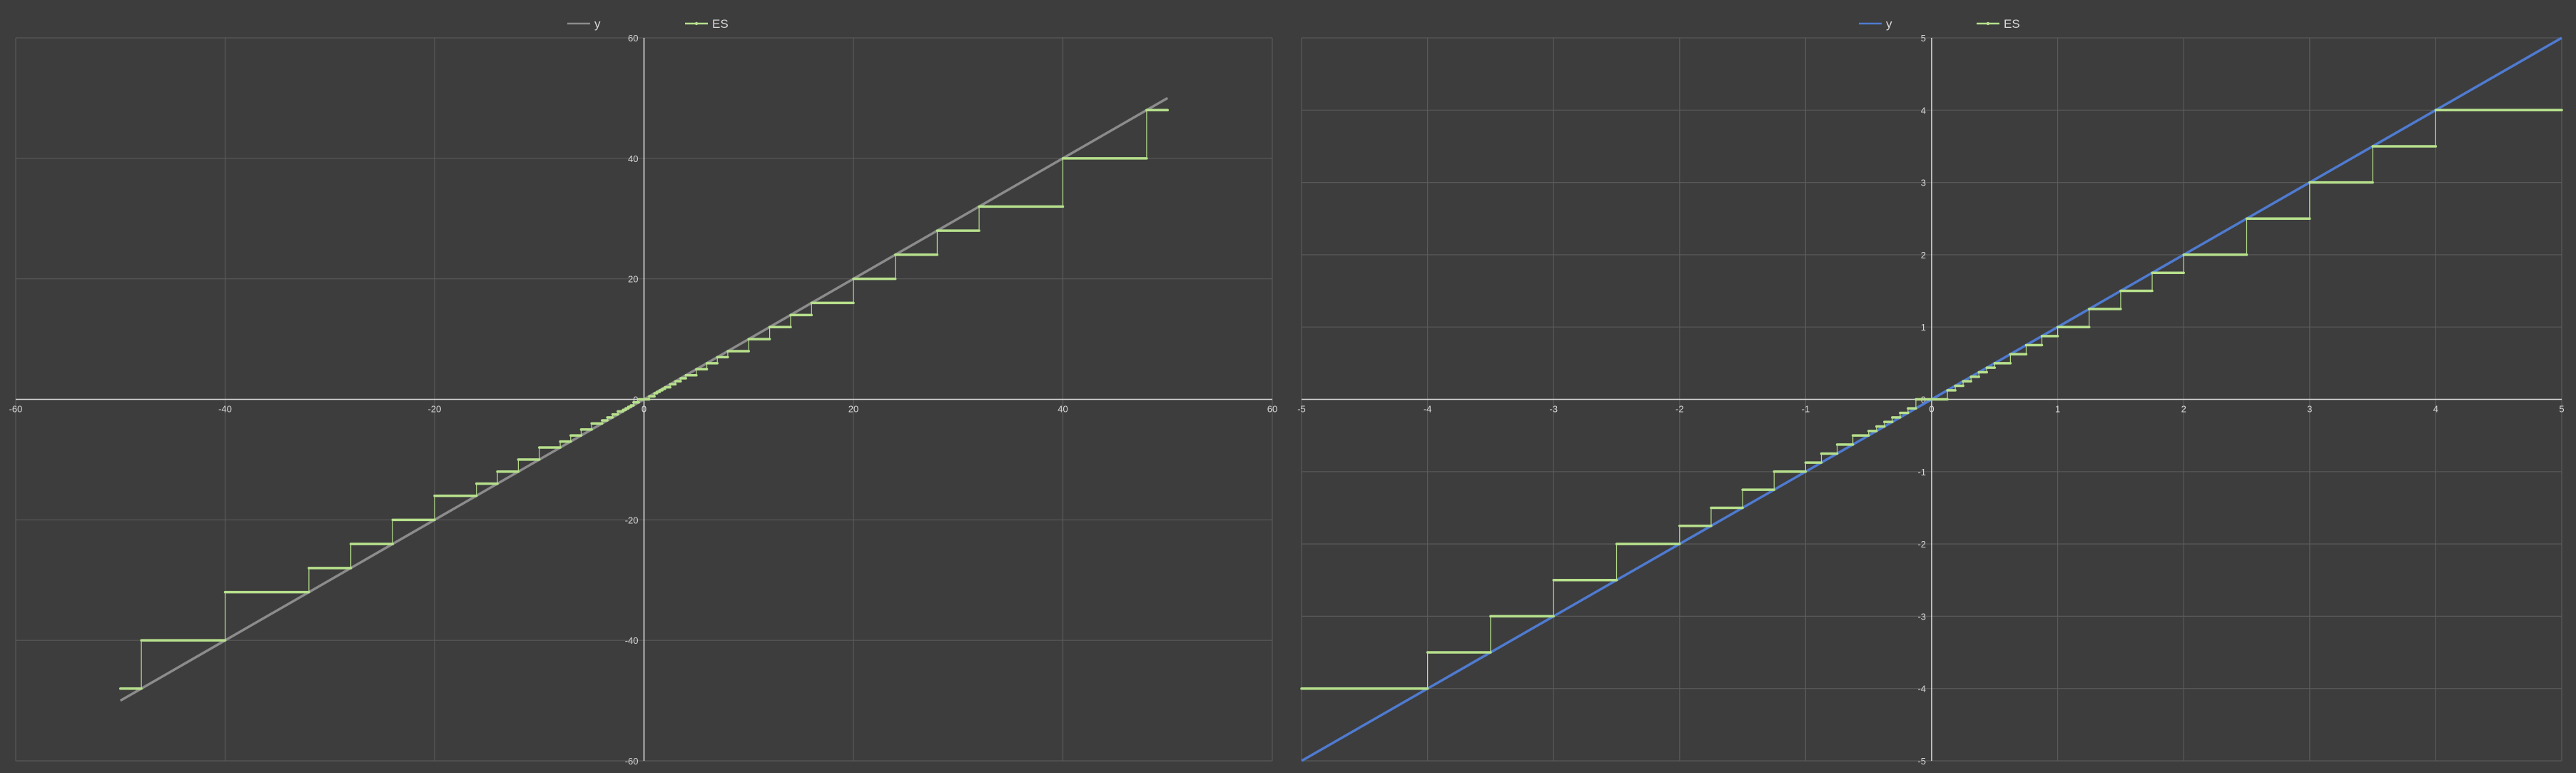  Describe the element at coordinates (1924, 255) in the screenshot. I see `y-tick-label-right-7: 2` at that location.